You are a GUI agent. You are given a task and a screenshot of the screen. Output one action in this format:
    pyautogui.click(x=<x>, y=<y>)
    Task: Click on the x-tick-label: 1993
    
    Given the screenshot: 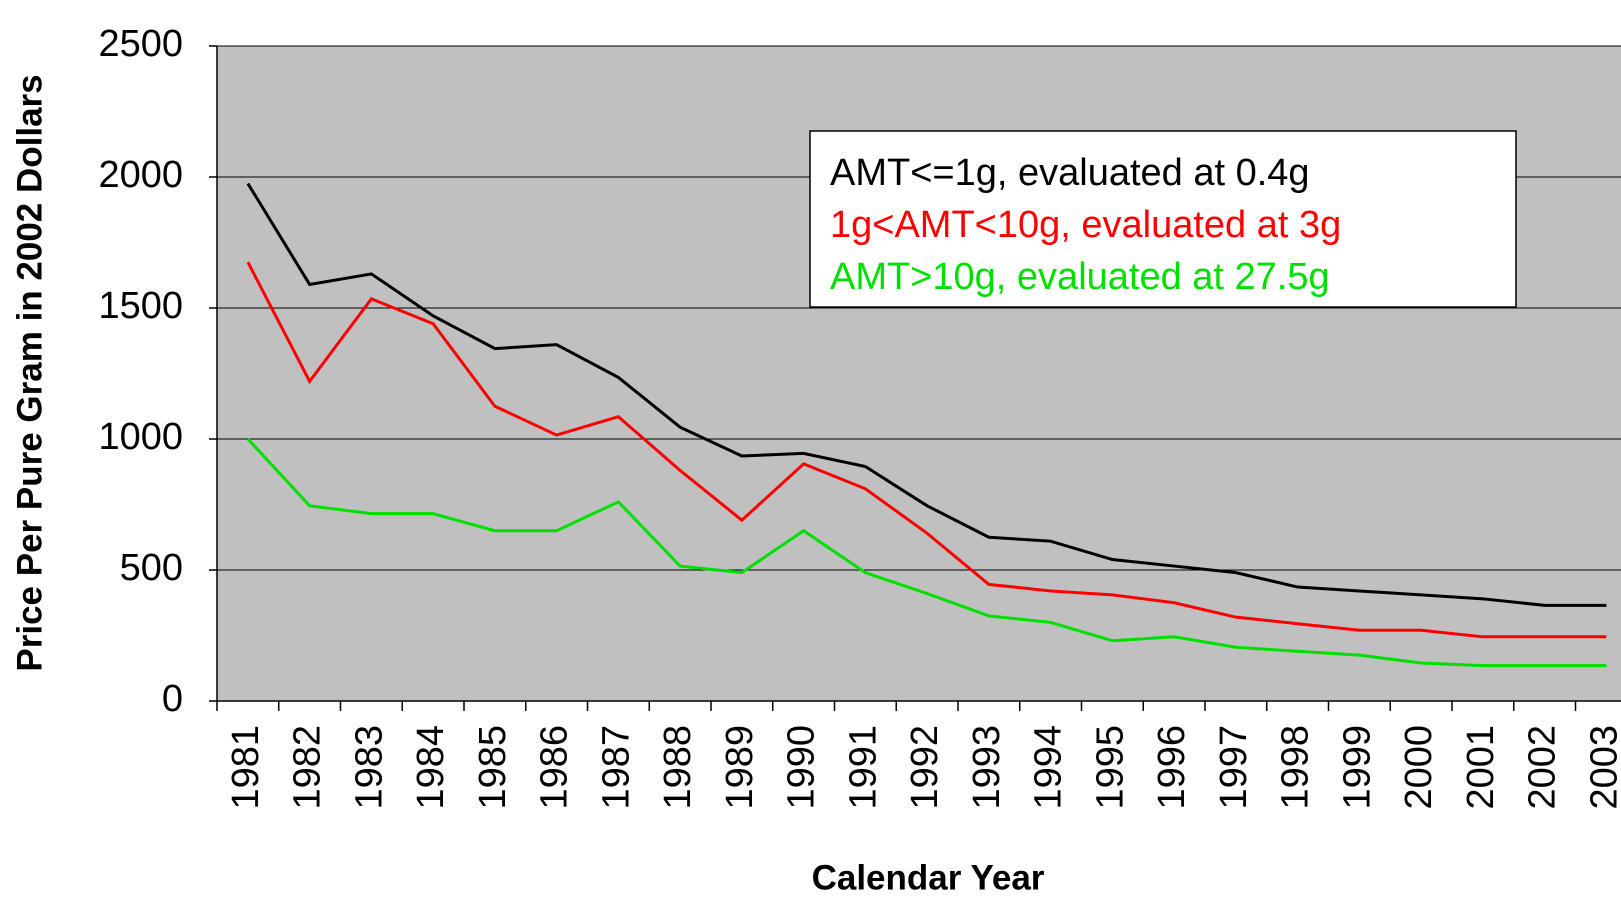 What is the action you would take?
    pyautogui.click(x=987, y=767)
    